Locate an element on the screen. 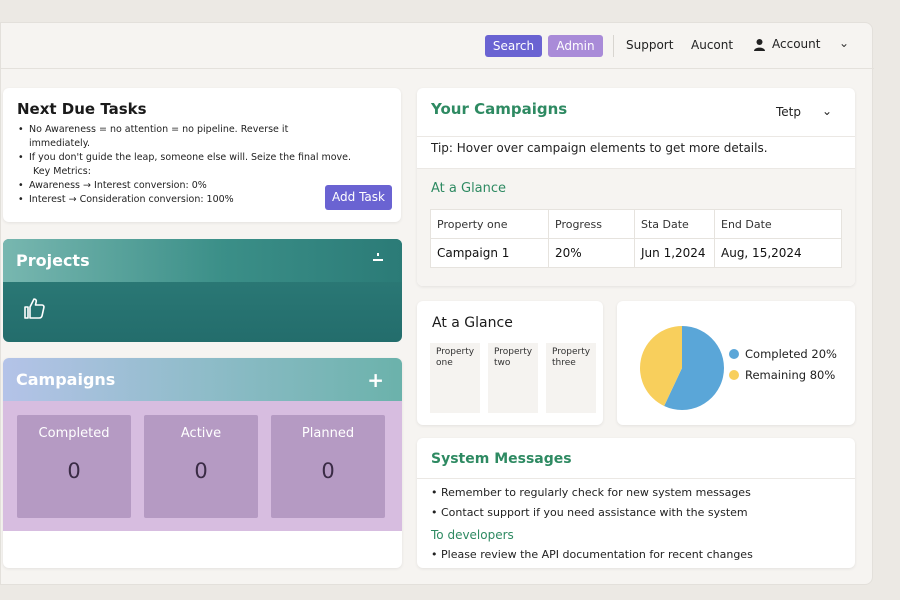 This screenshot has height=600, width=900. projects-header: Projects is located at coordinates (202, 260).